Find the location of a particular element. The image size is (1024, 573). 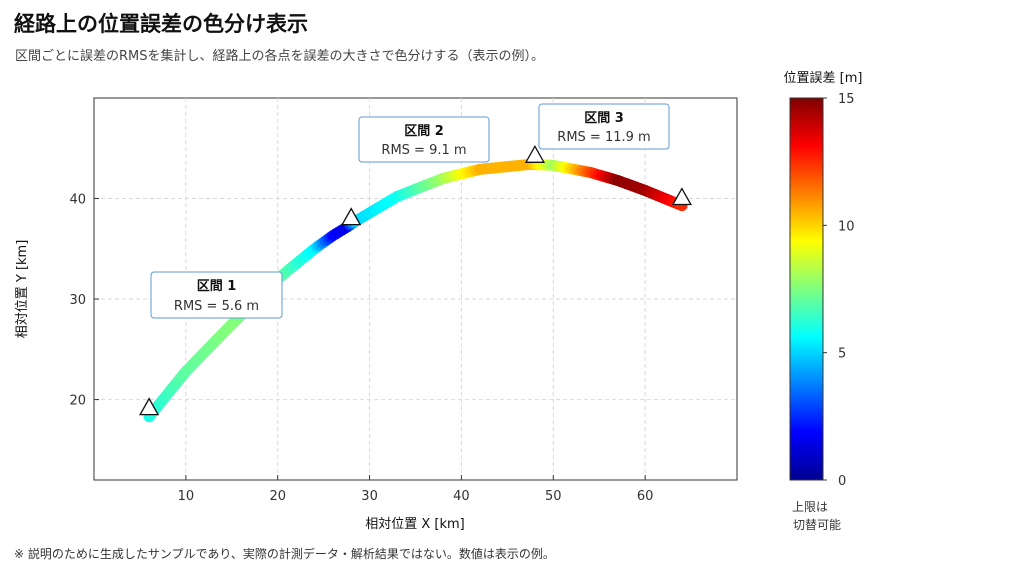

colorbar-ticks: 0 5 10 15 is located at coordinates (839, 290).